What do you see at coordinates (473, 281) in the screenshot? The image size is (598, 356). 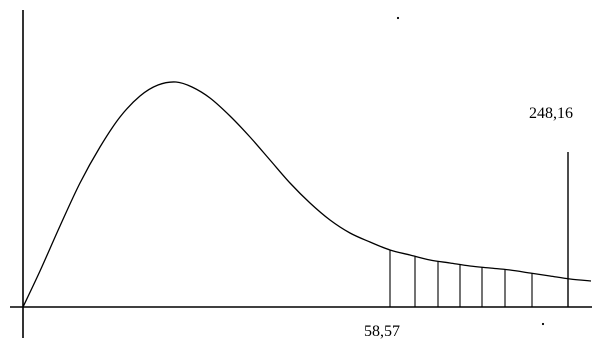 I see `shaded-tail-region` at bounding box center [473, 281].